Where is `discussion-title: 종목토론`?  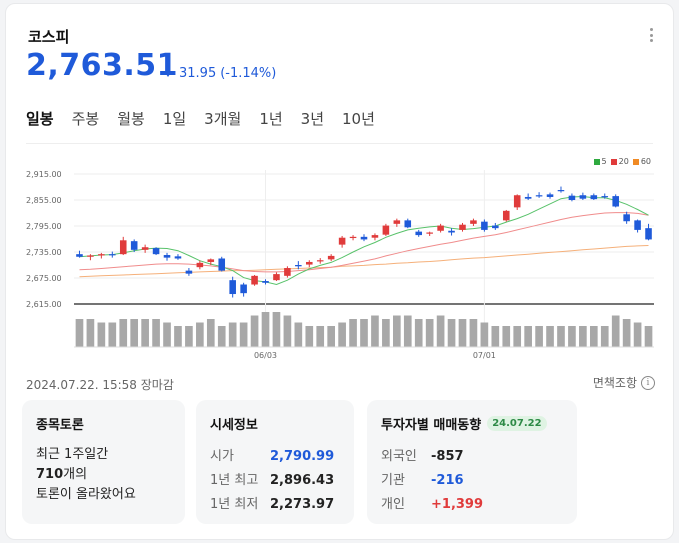 discussion-title: 종목토론 is located at coordinates (60, 425).